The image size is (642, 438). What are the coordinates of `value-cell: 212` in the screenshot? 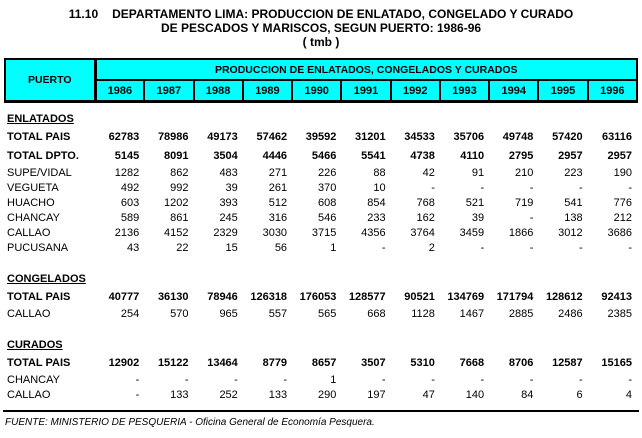 It's located at (622, 218).